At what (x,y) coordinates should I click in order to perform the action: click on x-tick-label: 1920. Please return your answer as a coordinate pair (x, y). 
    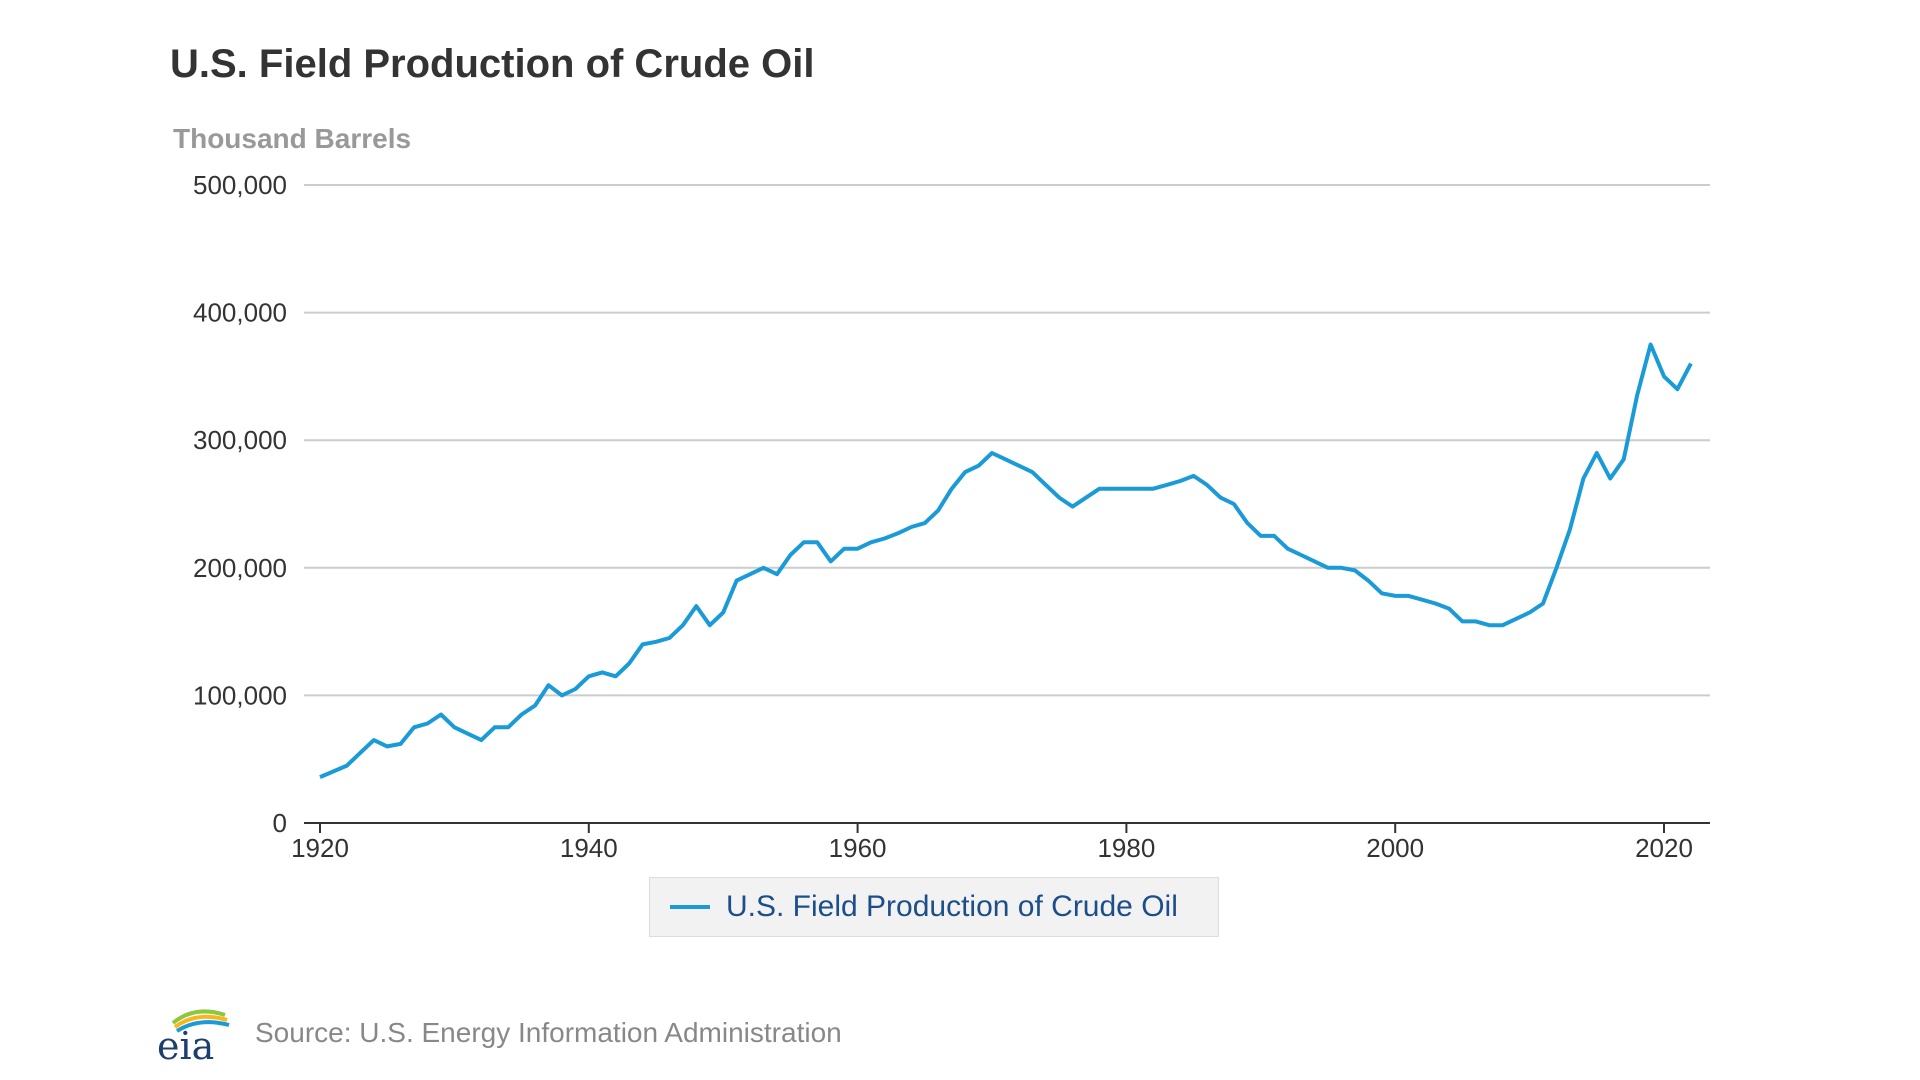
    Looking at the image, I should click on (320, 848).